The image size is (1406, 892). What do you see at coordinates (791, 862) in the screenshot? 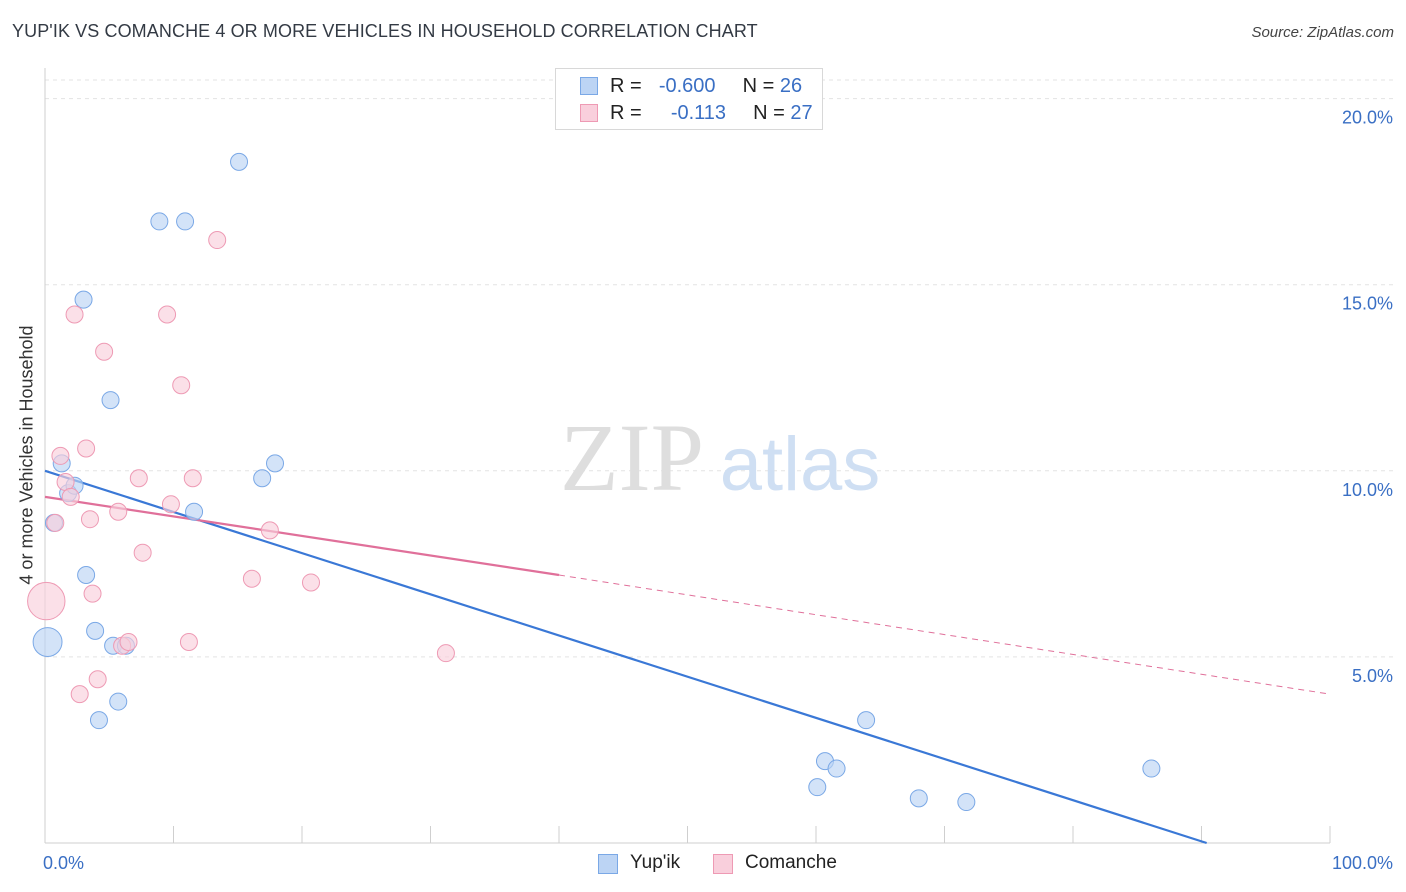
I see `bottom-legend-label-comanche: Comanche` at bounding box center [791, 862].